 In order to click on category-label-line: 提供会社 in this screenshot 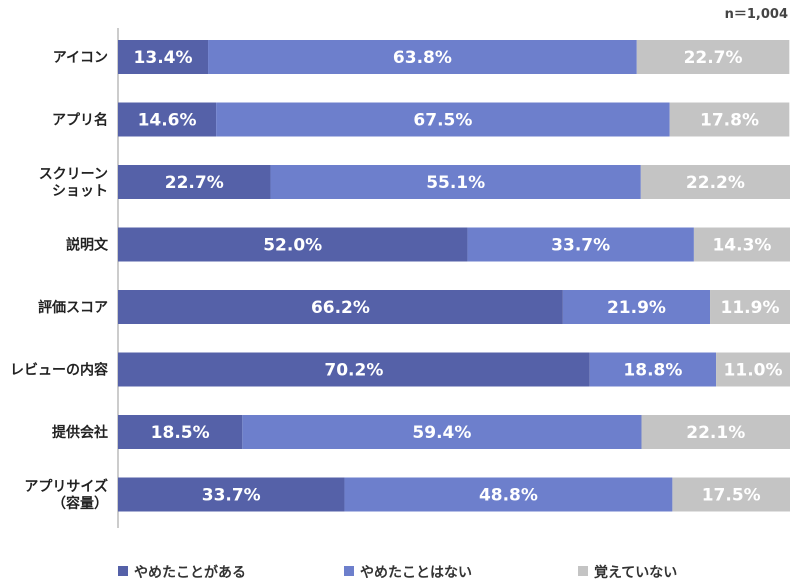, I will do `click(80, 432)`.